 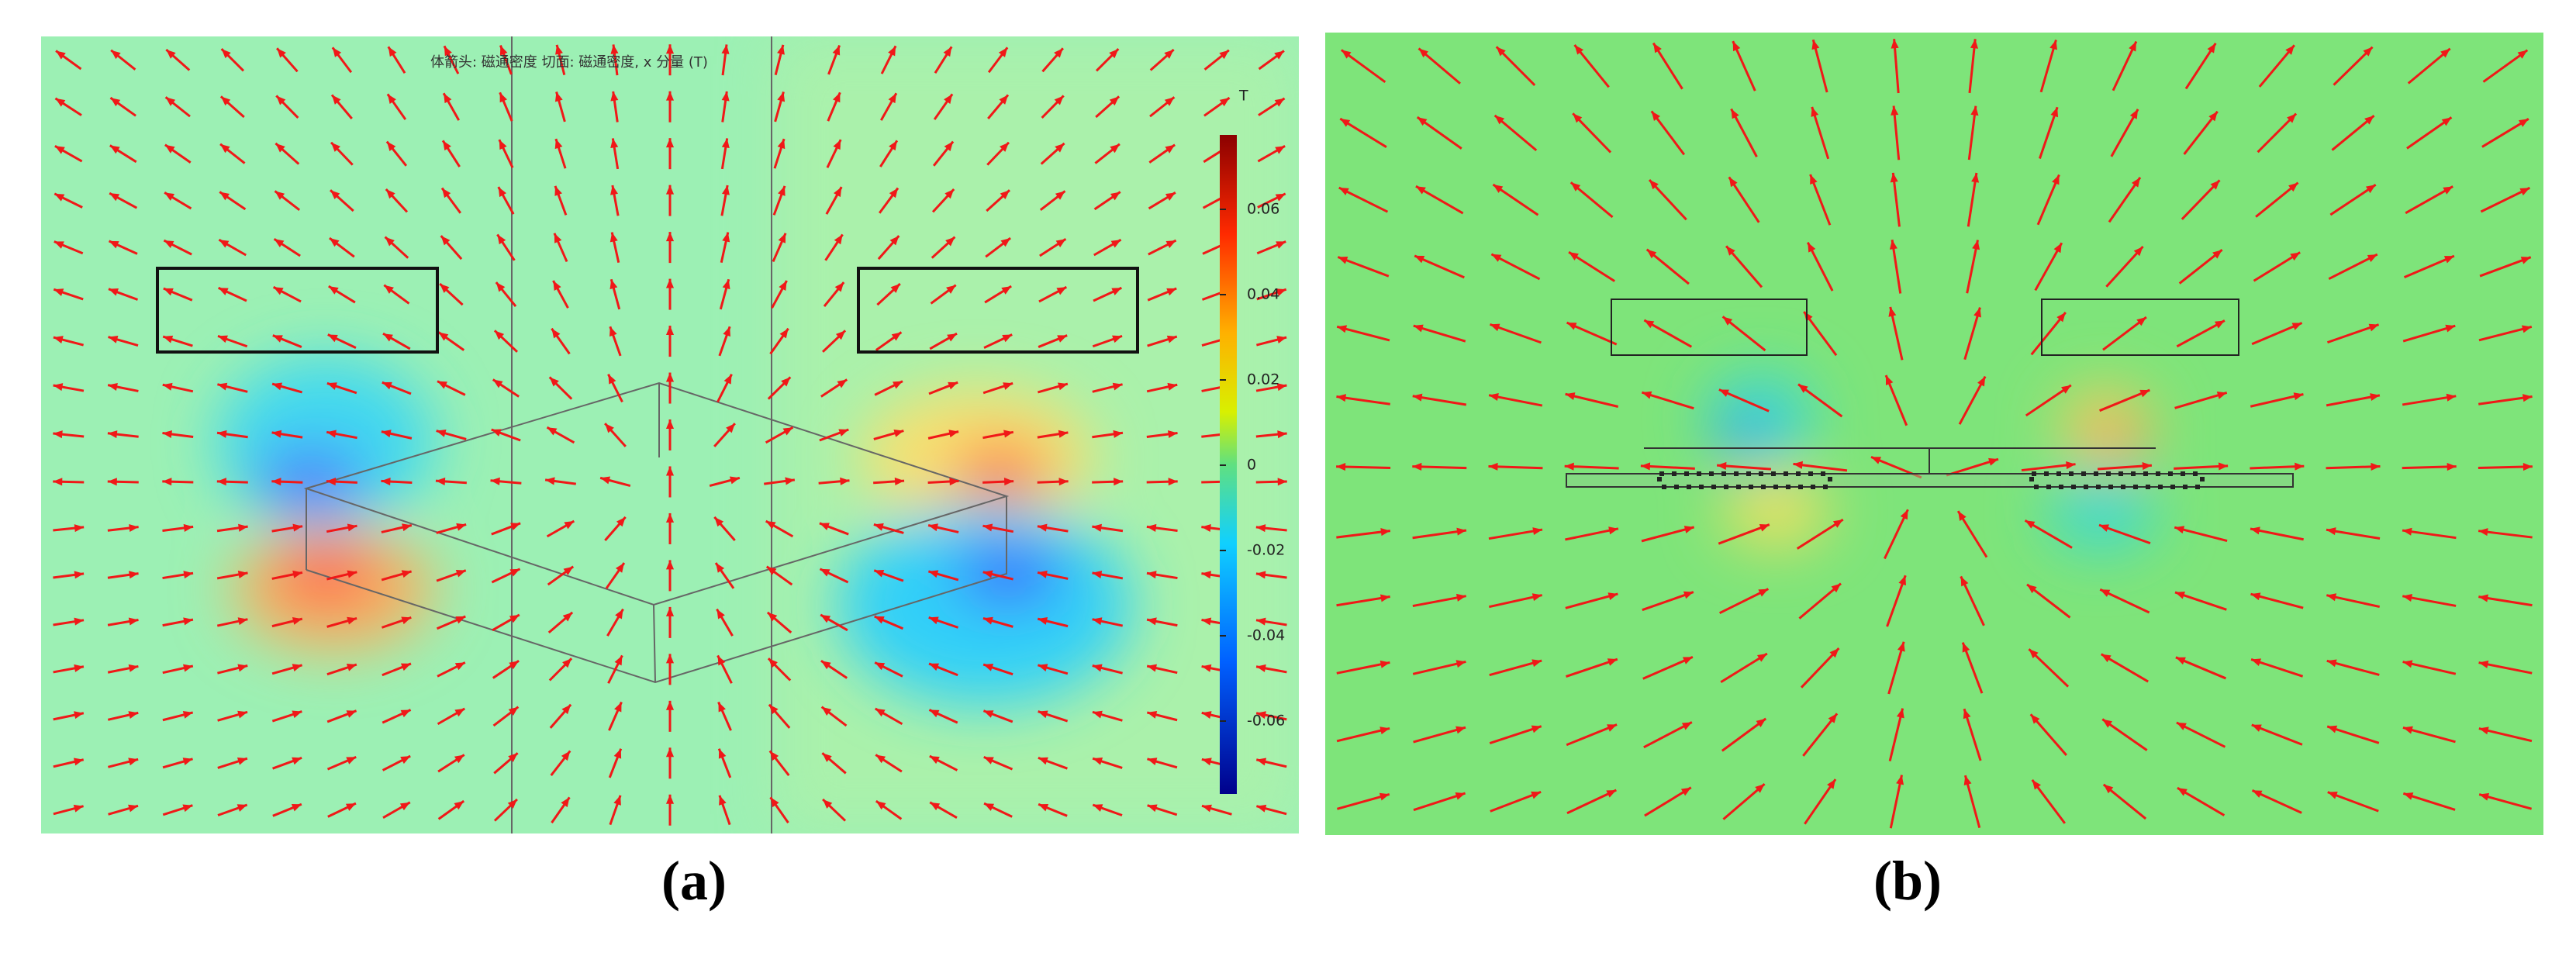 I want to click on field-blobs, so click(x=675, y=532).